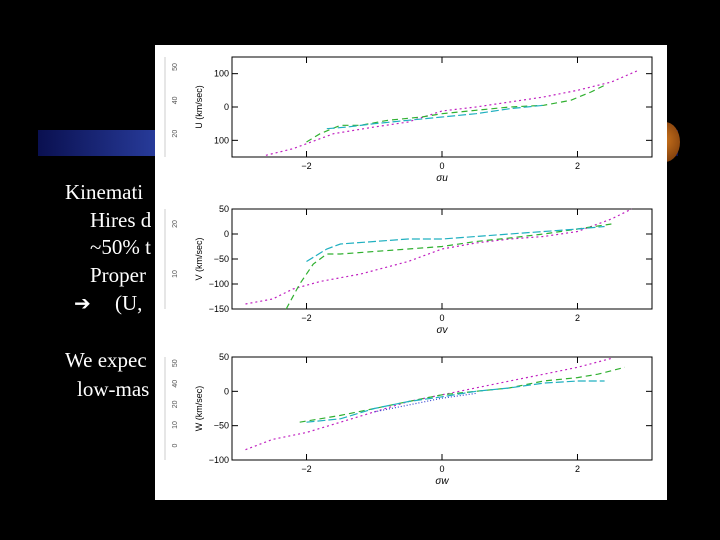 The width and height of the screenshot is (720, 540). What do you see at coordinates (113, 389) in the screenshot?
I see `slide-text-line: low-mas` at bounding box center [113, 389].